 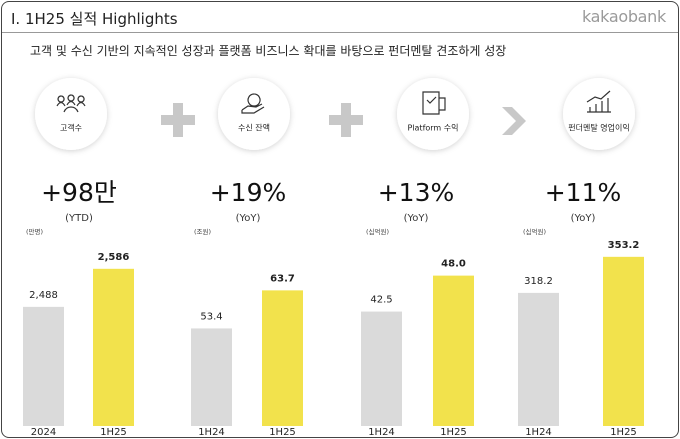 What do you see at coordinates (94, 19) in the screenshot?
I see `slide-title: I. 1H25 실적 Highlights` at bounding box center [94, 19].